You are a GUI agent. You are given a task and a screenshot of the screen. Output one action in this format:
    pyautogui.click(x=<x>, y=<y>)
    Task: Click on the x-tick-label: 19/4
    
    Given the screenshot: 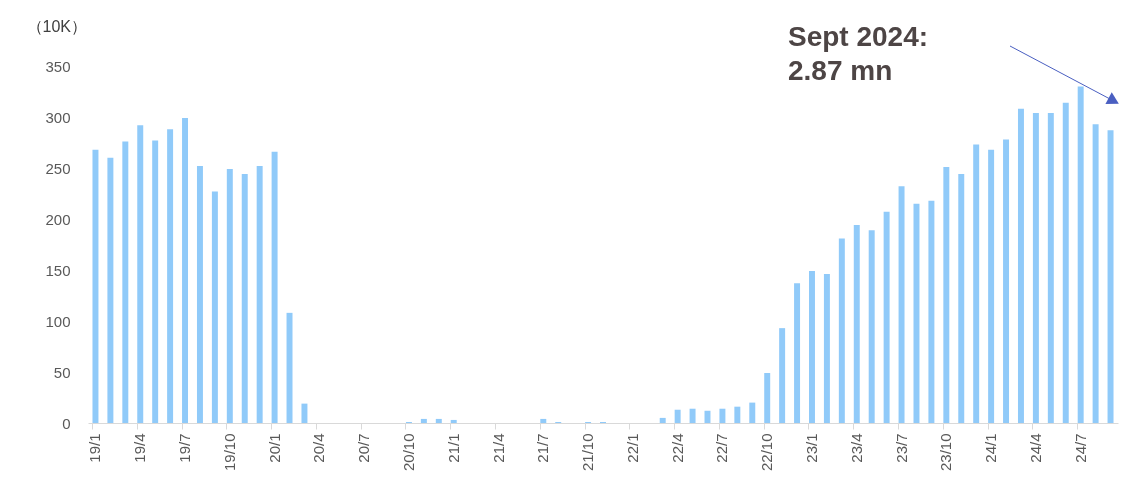 What is the action you would take?
    pyautogui.click(x=140, y=448)
    